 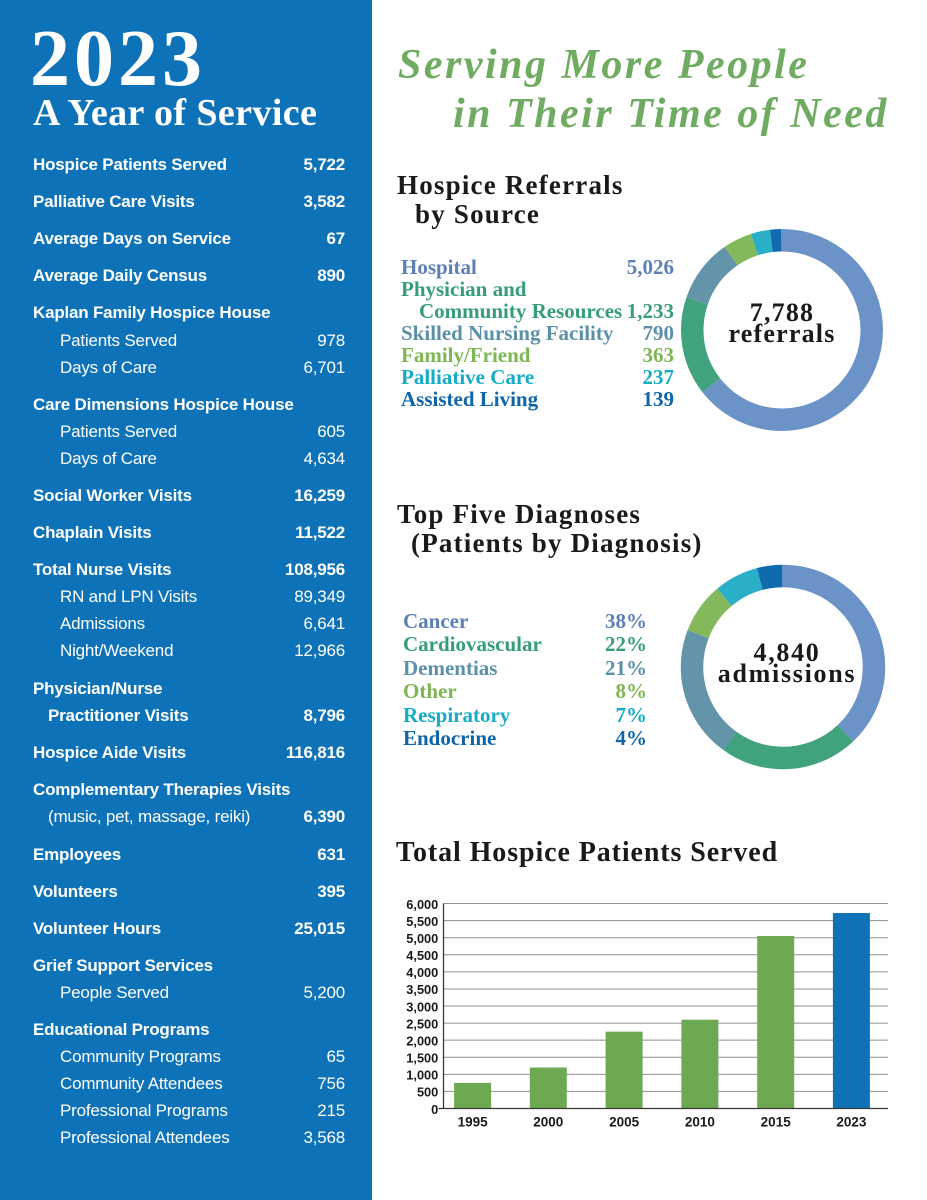 I want to click on svg-text: 3,500, so click(x=422, y=989).